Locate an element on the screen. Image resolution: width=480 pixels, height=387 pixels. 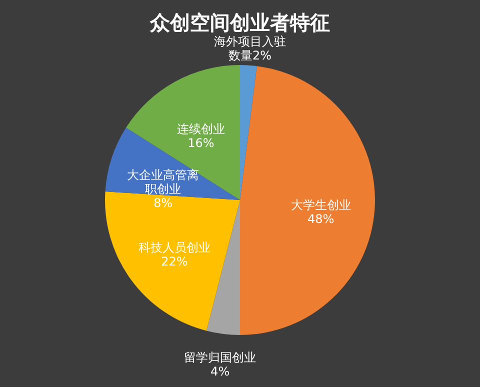
slice-label: 大企业高管离职创业 is located at coordinates (162, 182).